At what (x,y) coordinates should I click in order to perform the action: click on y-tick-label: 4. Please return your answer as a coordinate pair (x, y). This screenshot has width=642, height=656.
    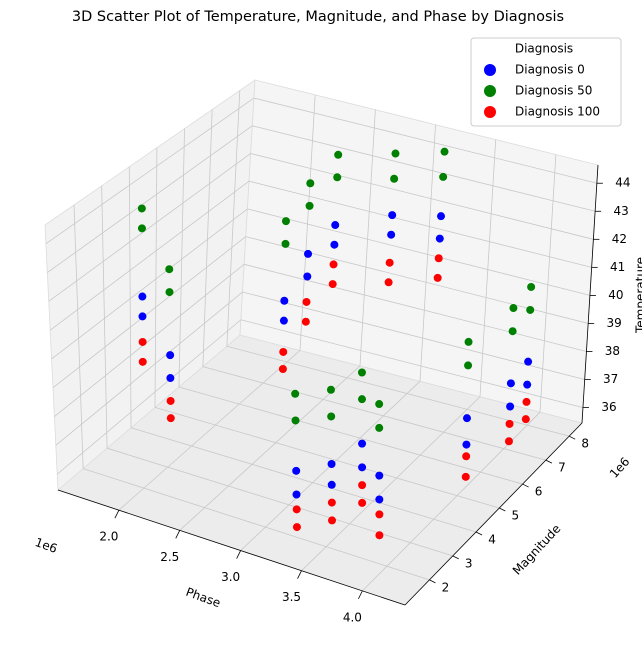
    Looking at the image, I should click on (492, 539).